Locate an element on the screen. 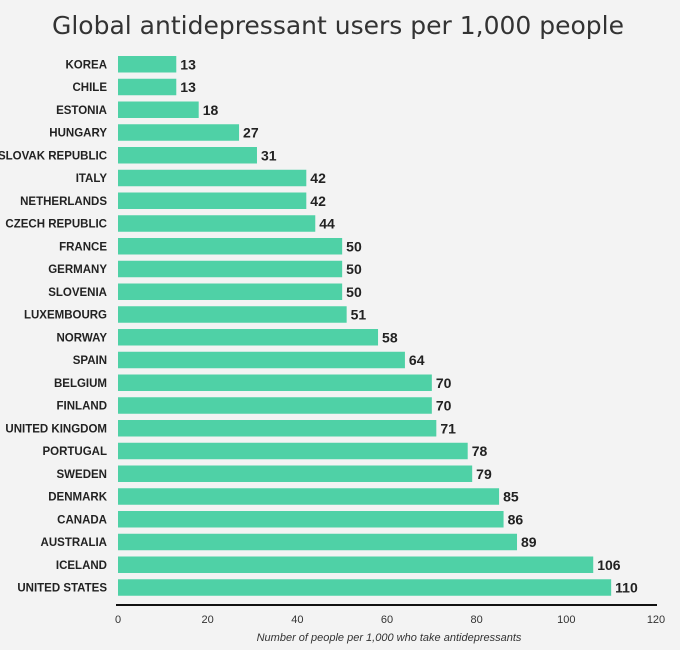  value-label: 31 is located at coordinates (269, 155).